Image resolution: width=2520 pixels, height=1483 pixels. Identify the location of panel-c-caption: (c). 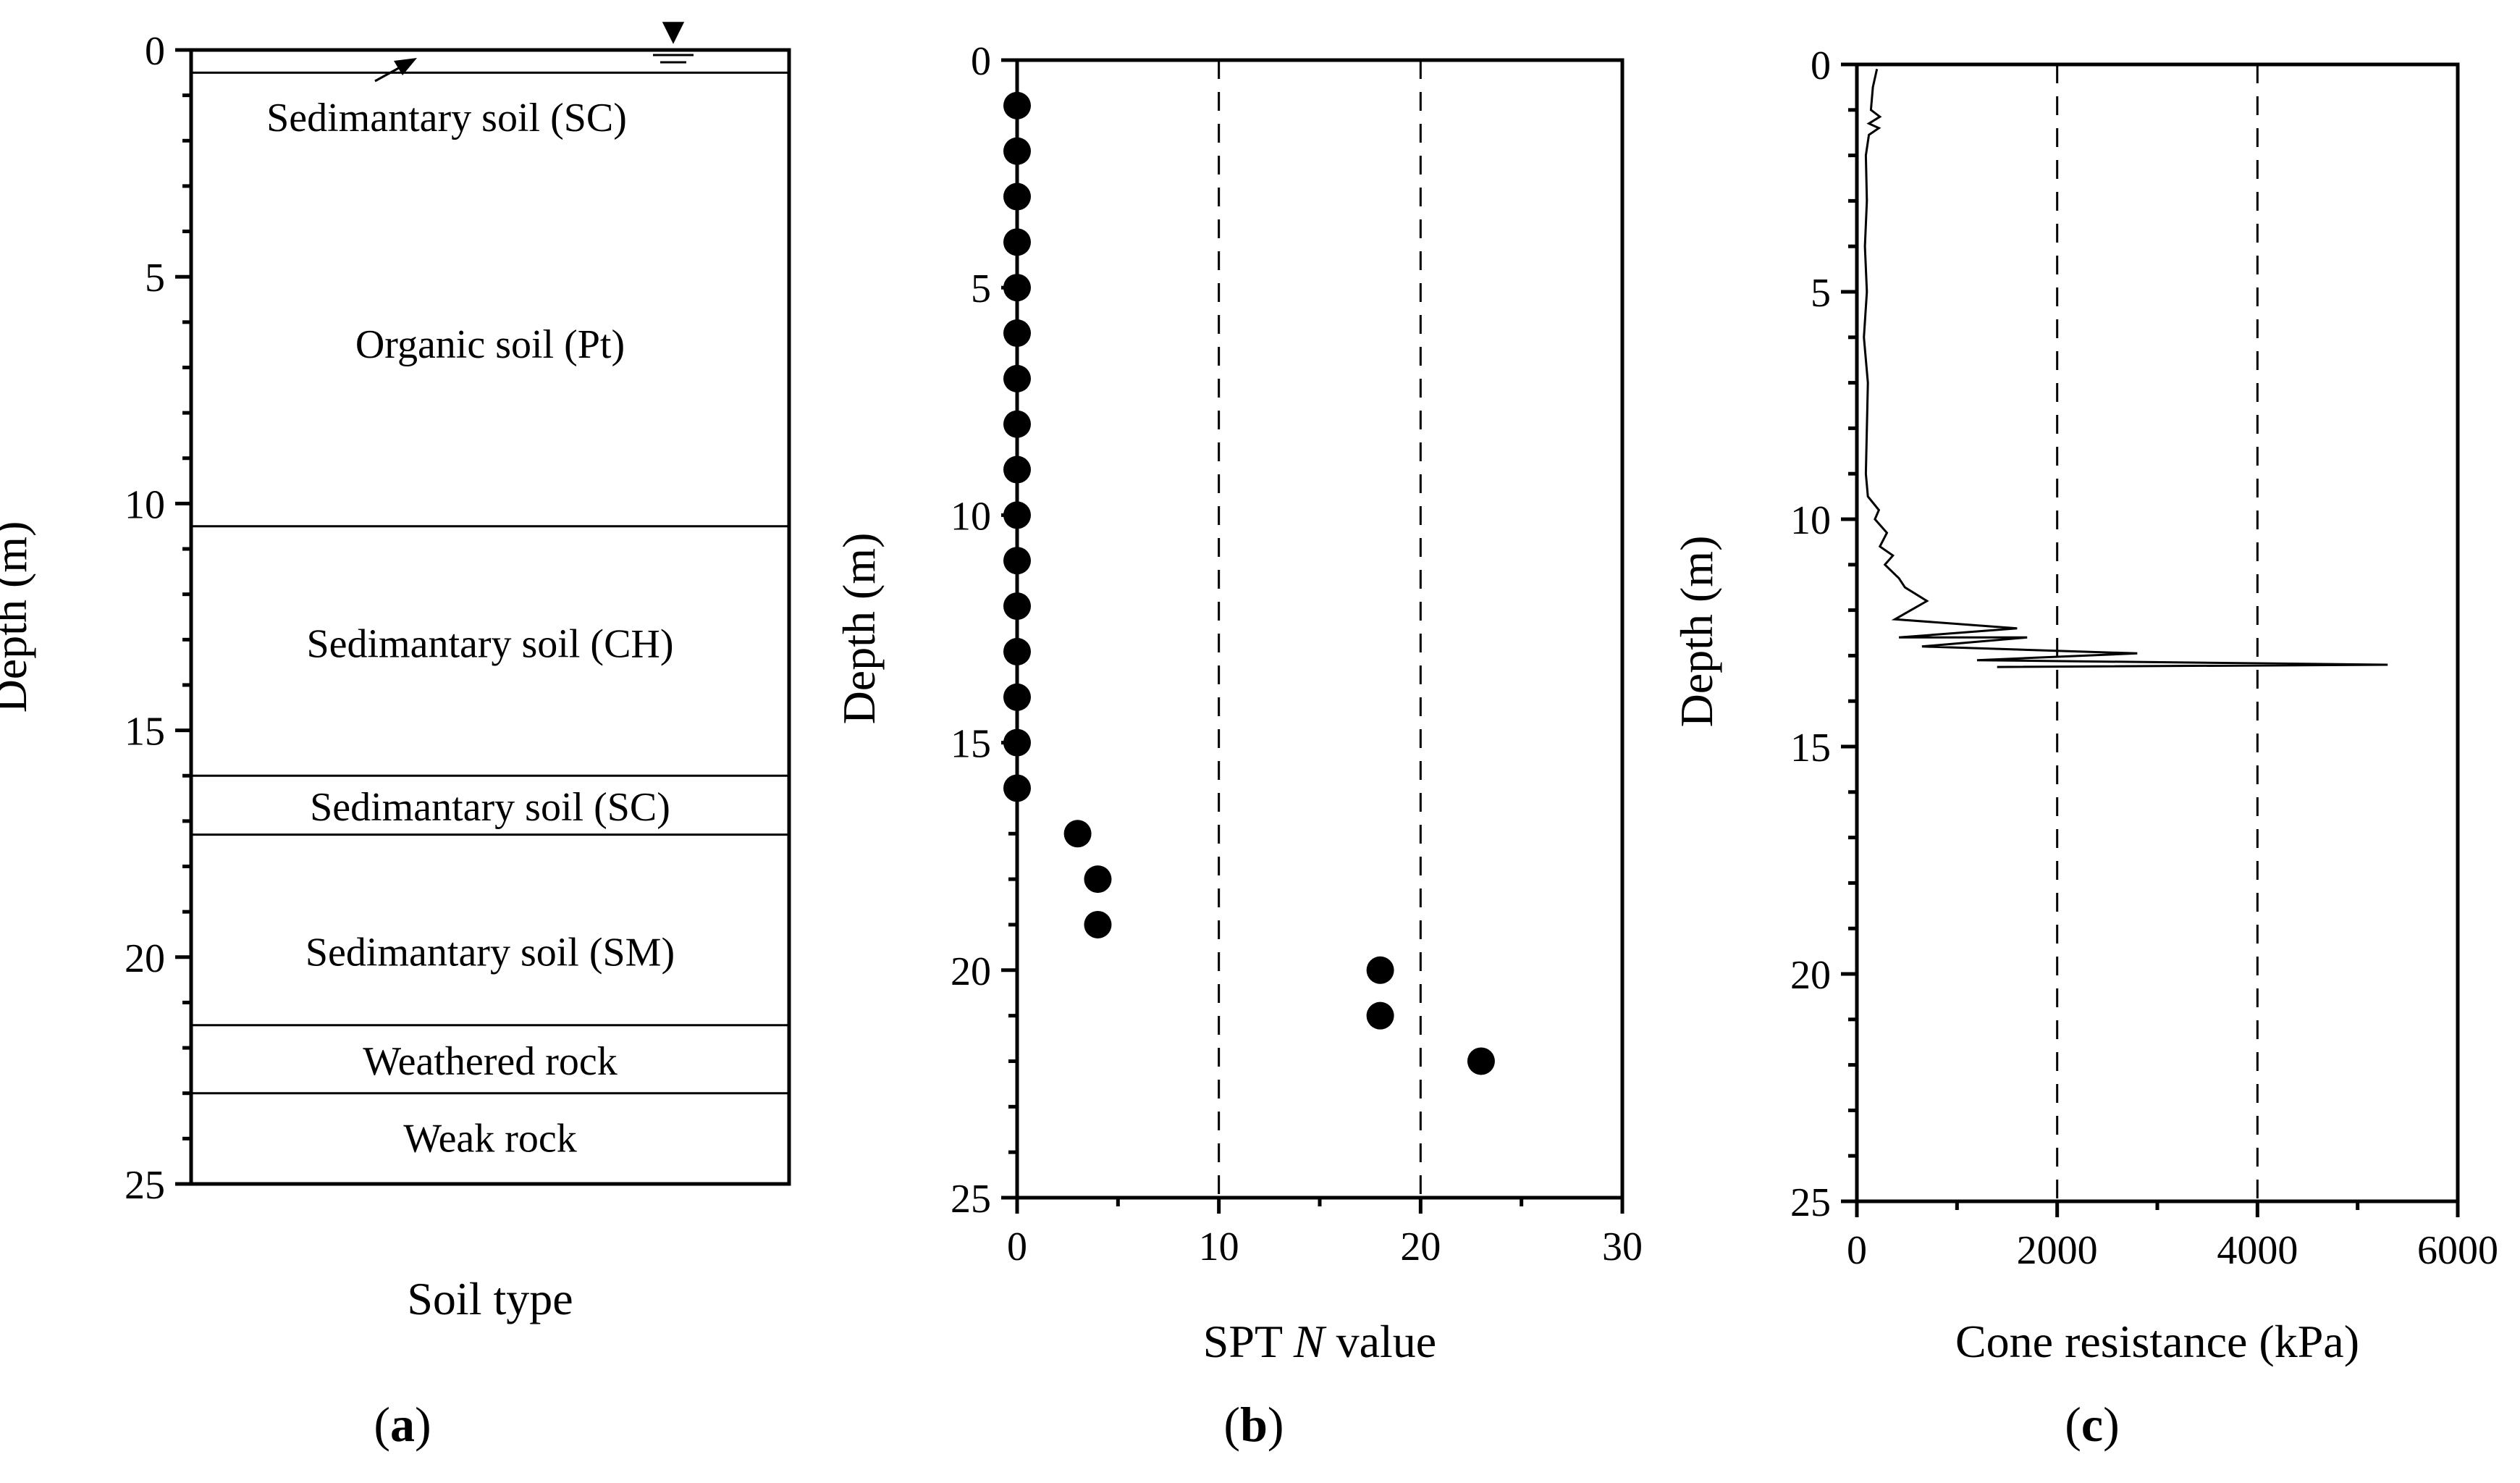
(2092, 1424).